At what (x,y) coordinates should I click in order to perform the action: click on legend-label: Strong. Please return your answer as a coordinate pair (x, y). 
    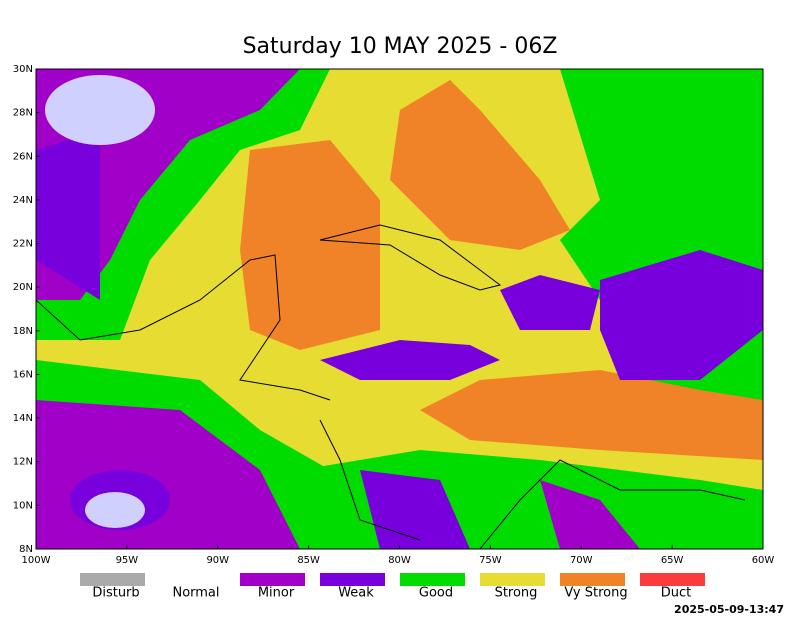
    Looking at the image, I should click on (516, 593).